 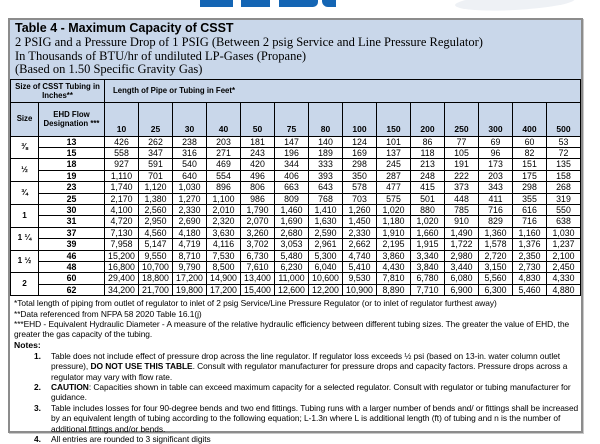 What do you see at coordinates (121, 198) in the screenshot?
I see `capacity-cell: 2,170` at bounding box center [121, 198].